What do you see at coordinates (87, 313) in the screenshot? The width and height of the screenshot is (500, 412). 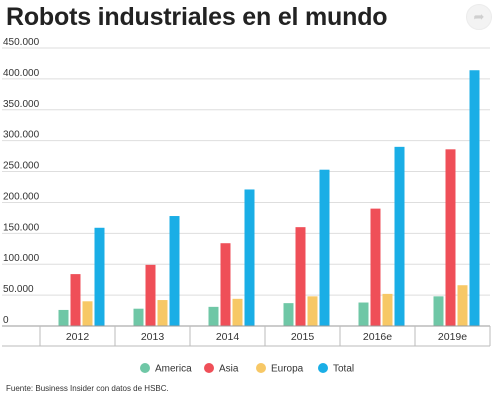 I see `bar-europa-2012` at bounding box center [87, 313].